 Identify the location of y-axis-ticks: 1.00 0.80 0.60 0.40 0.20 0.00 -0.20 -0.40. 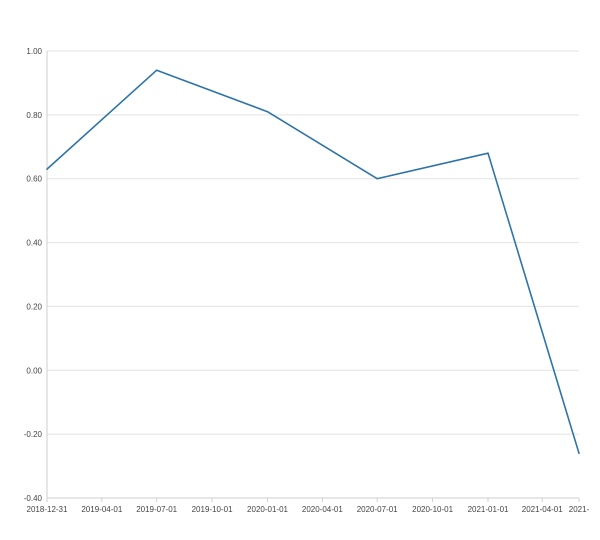
(33, 275).